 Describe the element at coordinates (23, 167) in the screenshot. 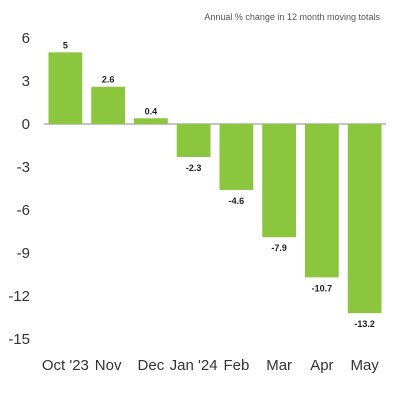

I see `y-tick-label: -3` at that location.